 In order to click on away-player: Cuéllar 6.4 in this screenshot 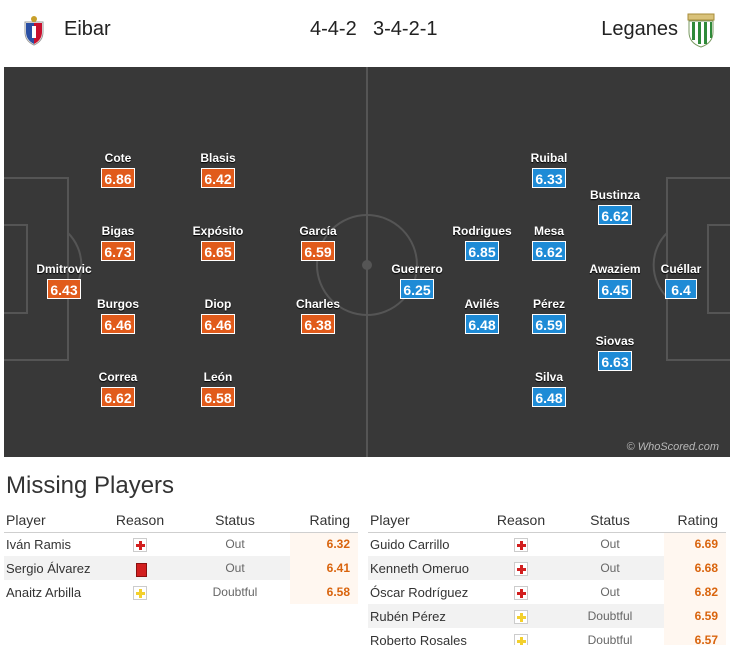, I will do `click(681, 281)`.